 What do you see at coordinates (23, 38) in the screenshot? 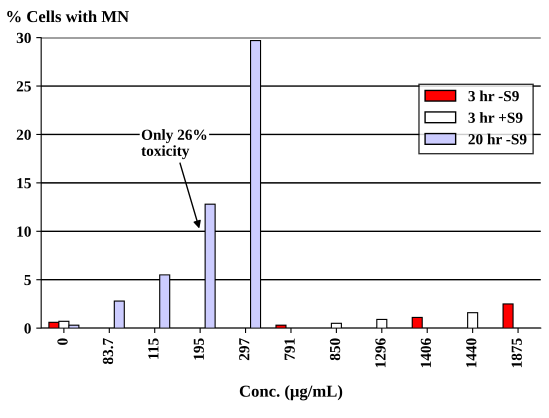
I see `y-tick-label: 30` at bounding box center [23, 38].